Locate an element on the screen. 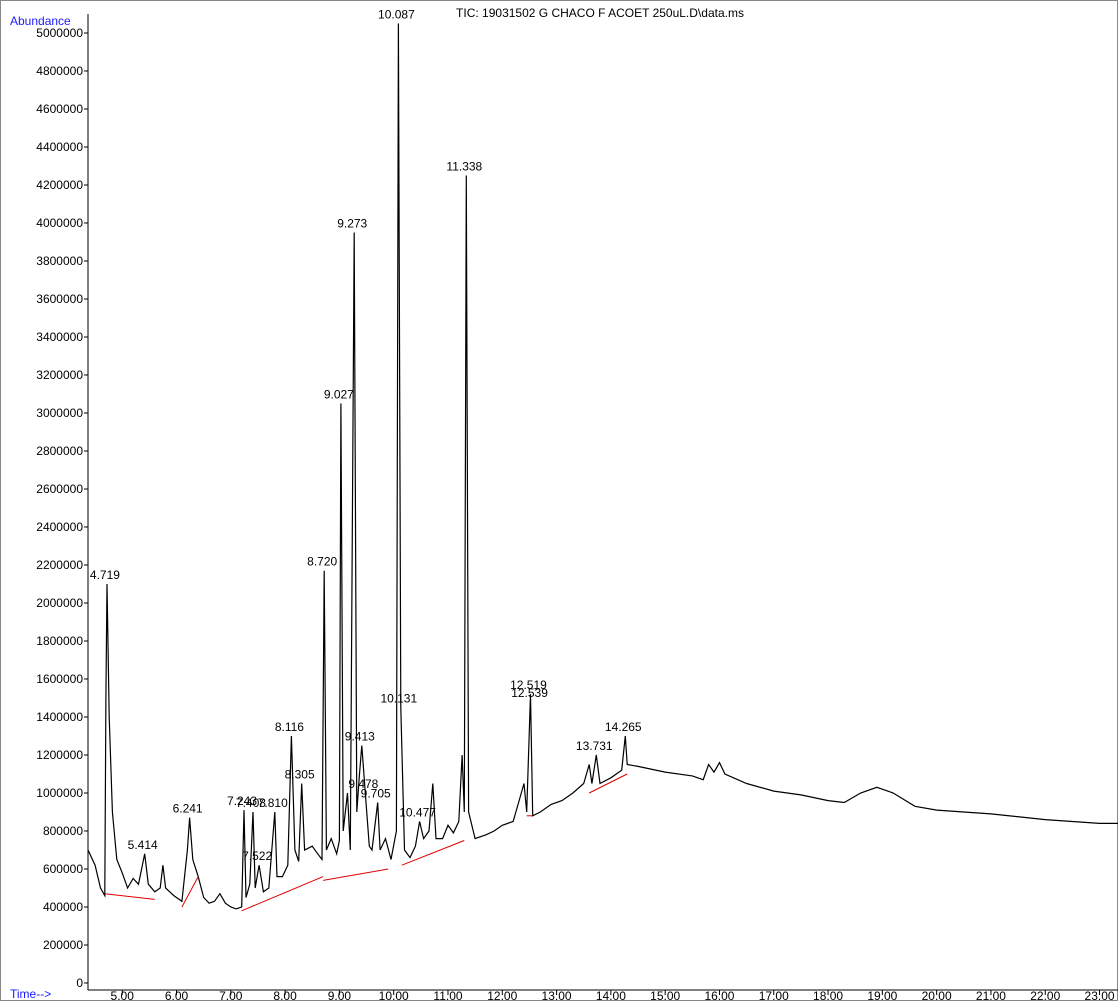 This screenshot has height=1001, width=1118. peak-label: 9.273 is located at coordinates (352, 224).